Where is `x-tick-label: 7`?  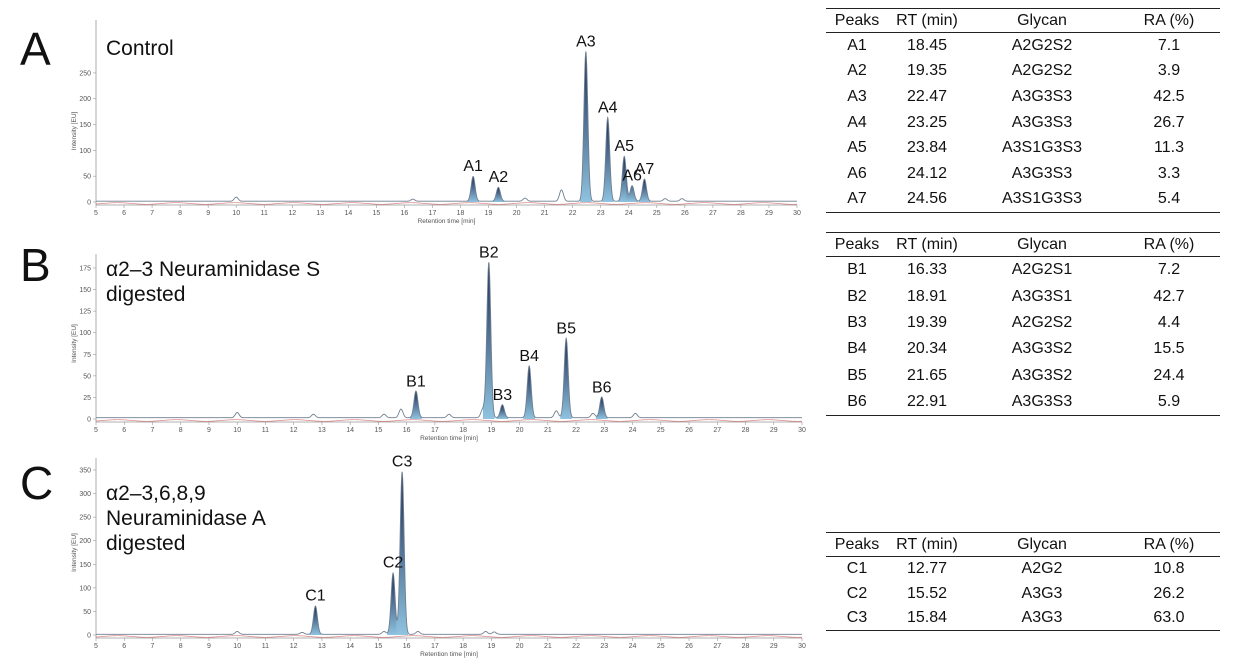
x-tick-label: 7 is located at coordinates (153, 430).